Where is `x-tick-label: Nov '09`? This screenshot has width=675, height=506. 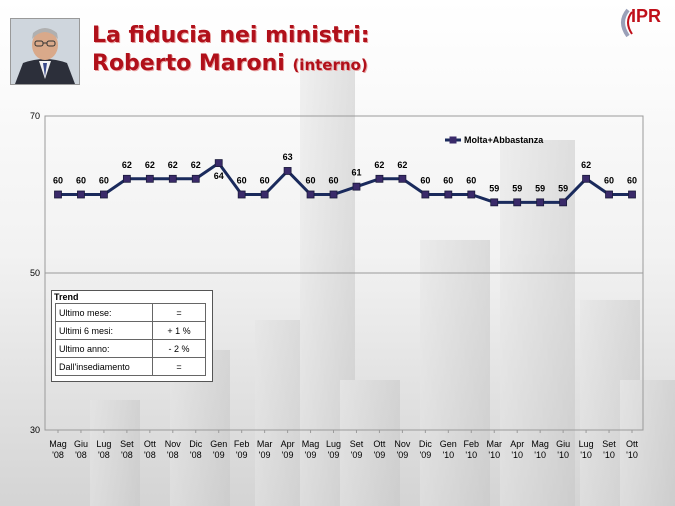 x-tick-label: Nov '09 is located at coordinates (402, 449).